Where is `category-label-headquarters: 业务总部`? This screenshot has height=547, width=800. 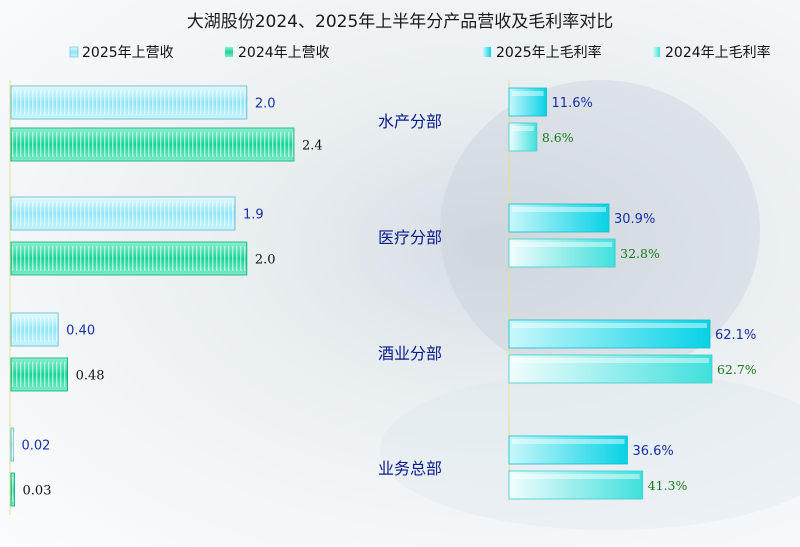 category-label-headquarters: 业务总部 is located at coordinates (410, 468).